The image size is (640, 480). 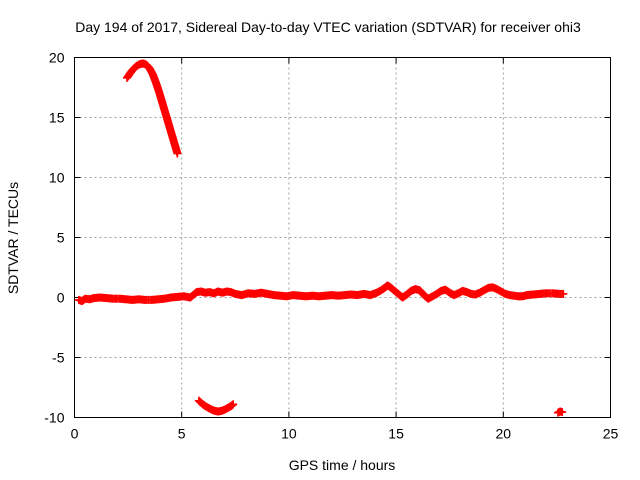 I want to click on y-tick-label: 5, so click(x=61, y=238).